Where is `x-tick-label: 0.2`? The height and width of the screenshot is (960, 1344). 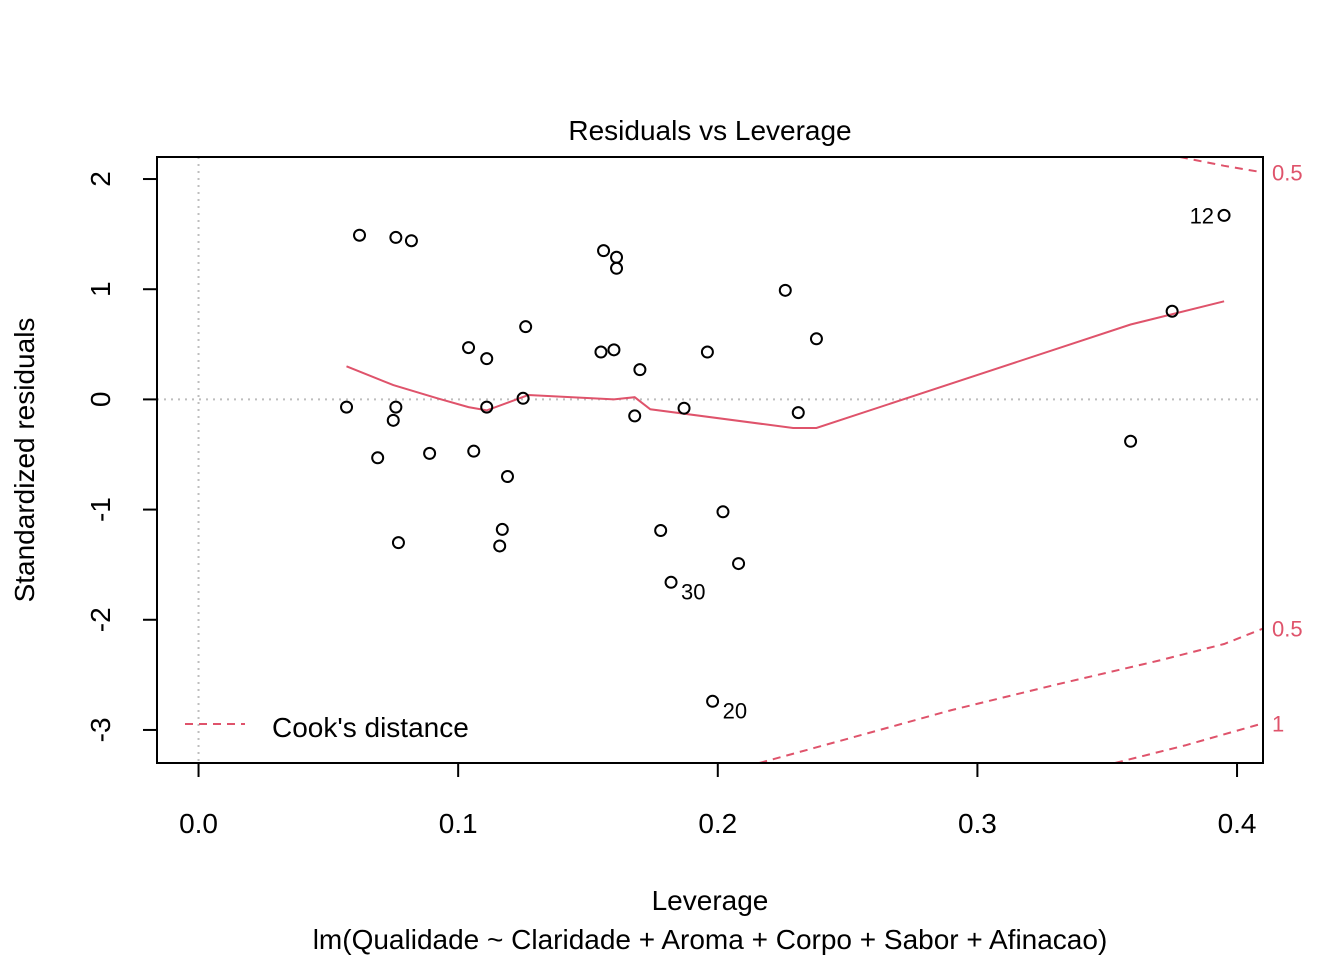 x-tick-label: 0.2 is located at coordinates (717, 823).